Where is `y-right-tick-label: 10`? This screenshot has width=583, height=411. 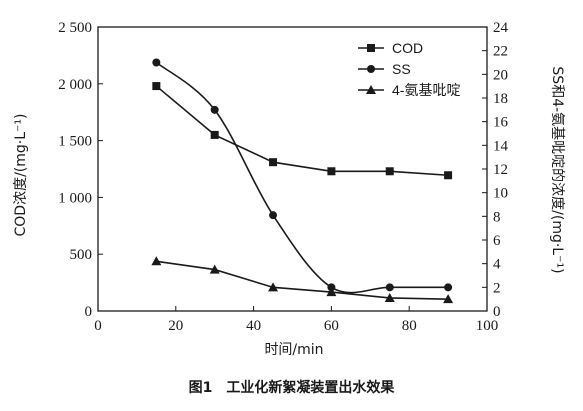
y-right-tick-label: 10 is located at coordinates (500, 194).